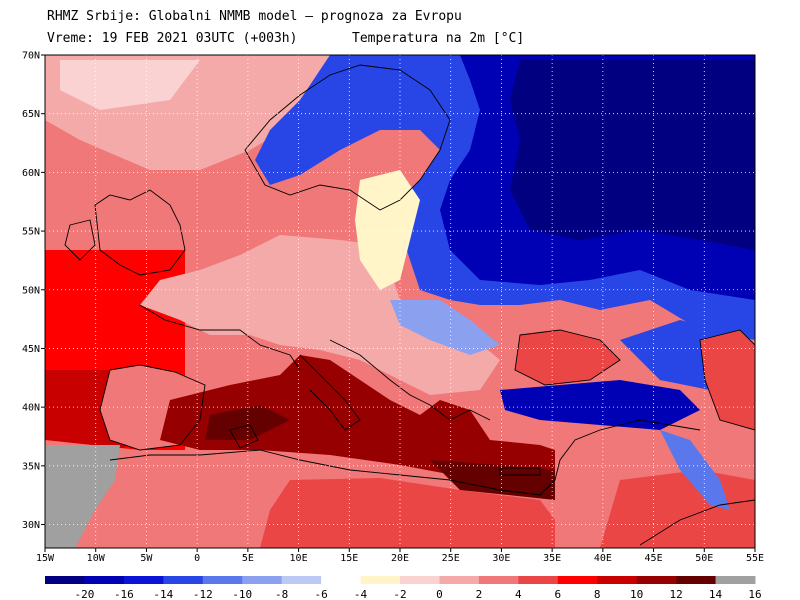 Image resolution: width=800 pixels, height=600 pixels. I want to click on colorbar-label: -12, so click(203, 594).